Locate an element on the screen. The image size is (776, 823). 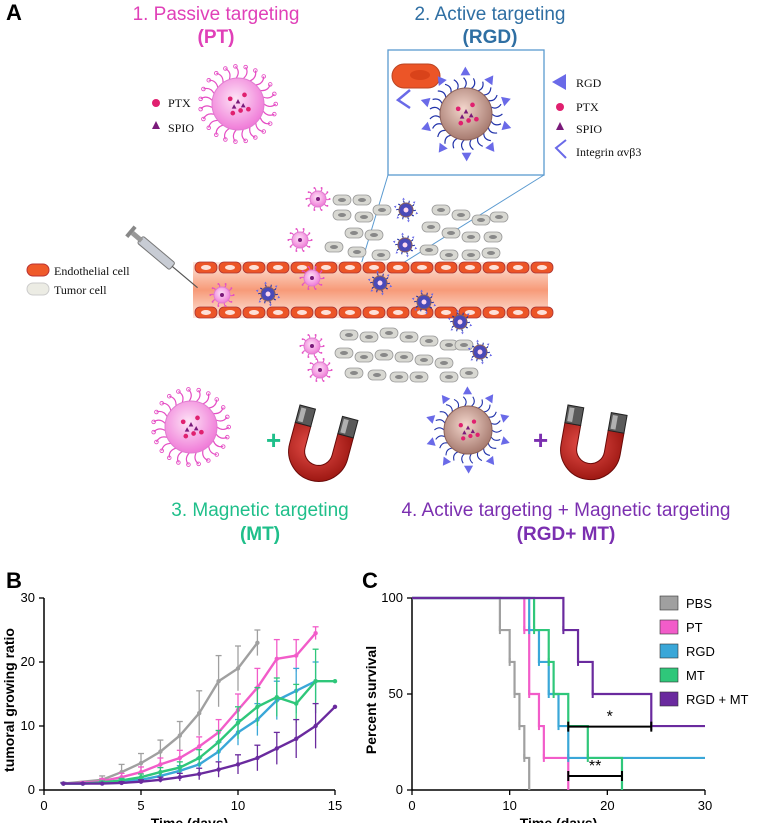
integrin-icon is located at coordinates (560, 149).